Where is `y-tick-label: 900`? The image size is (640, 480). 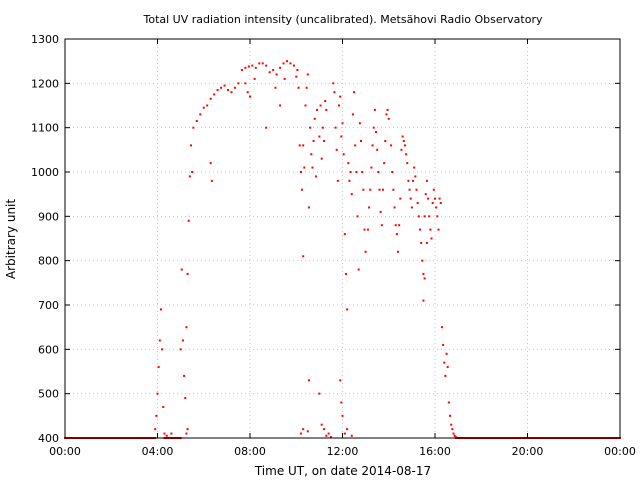 y-tick-label: 900 is located at coordinates (48, 216).